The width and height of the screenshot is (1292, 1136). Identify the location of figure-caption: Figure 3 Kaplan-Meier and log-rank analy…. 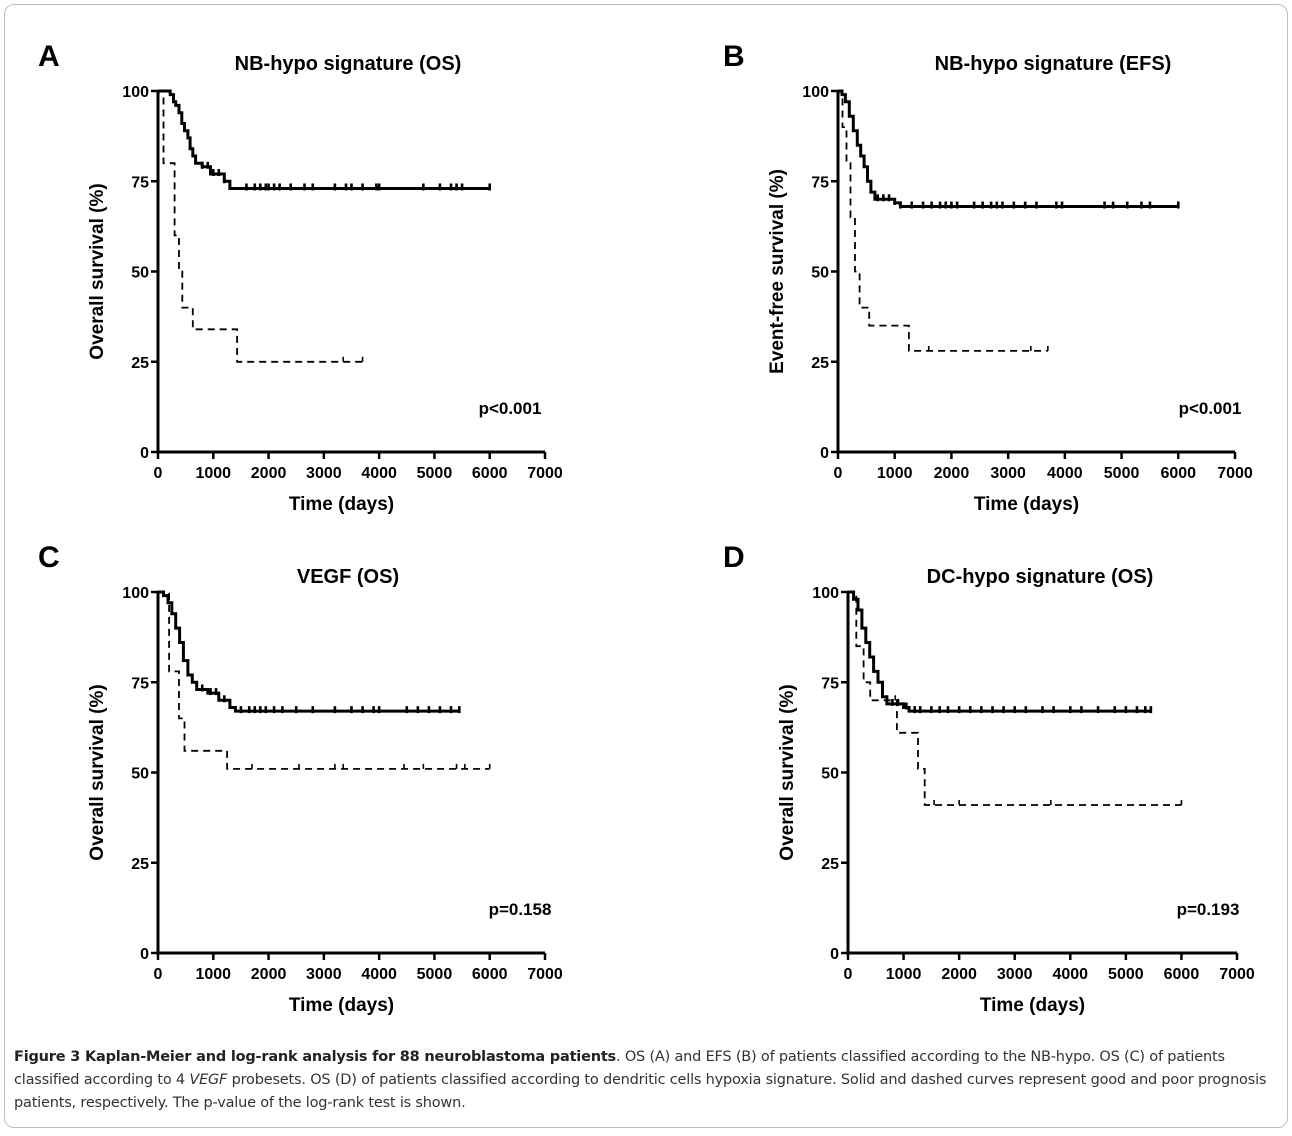
(647, 1080).